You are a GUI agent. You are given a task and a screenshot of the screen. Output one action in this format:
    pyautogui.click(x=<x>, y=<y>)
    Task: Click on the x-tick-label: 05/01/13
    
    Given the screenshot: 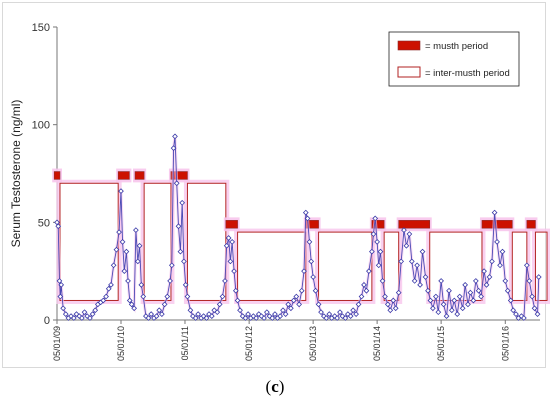 What is the action you would take?
    pyautogui.click(x=313, y=343)
    